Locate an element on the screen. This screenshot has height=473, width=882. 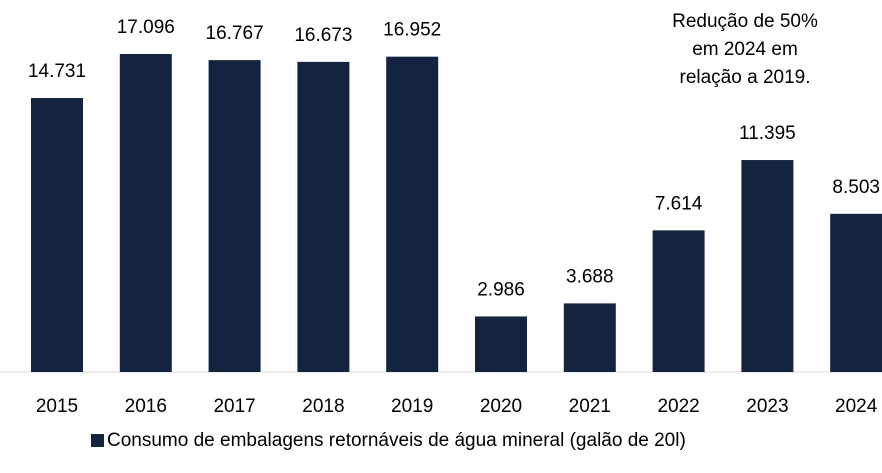
x-tick-label: 2023 is located at coordinates (767, 406).